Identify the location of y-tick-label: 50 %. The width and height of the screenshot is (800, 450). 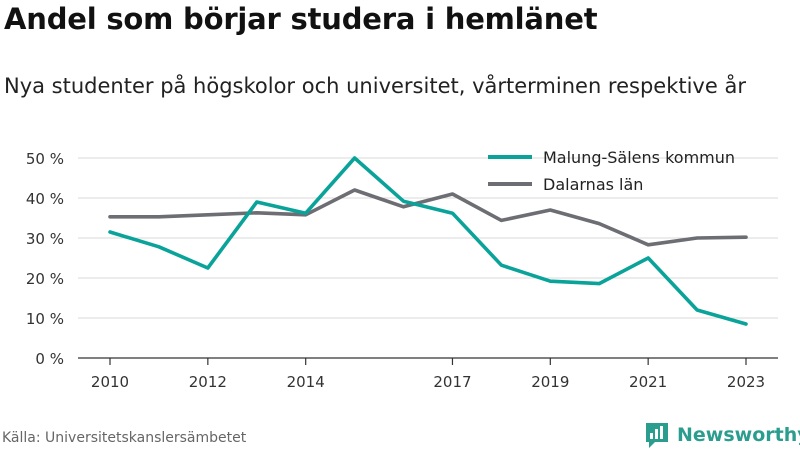
(45, 159).